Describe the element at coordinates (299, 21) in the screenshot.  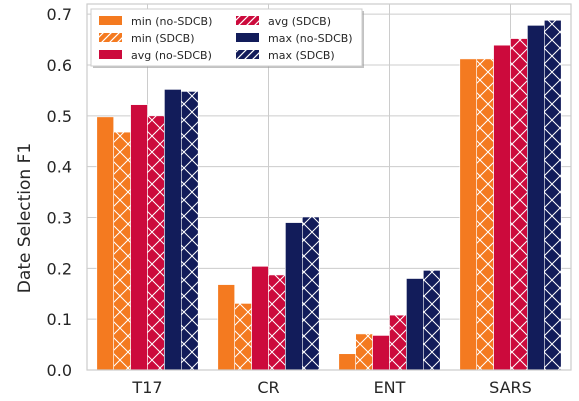
I see `legend-label: avg (SDCB)` at that location.